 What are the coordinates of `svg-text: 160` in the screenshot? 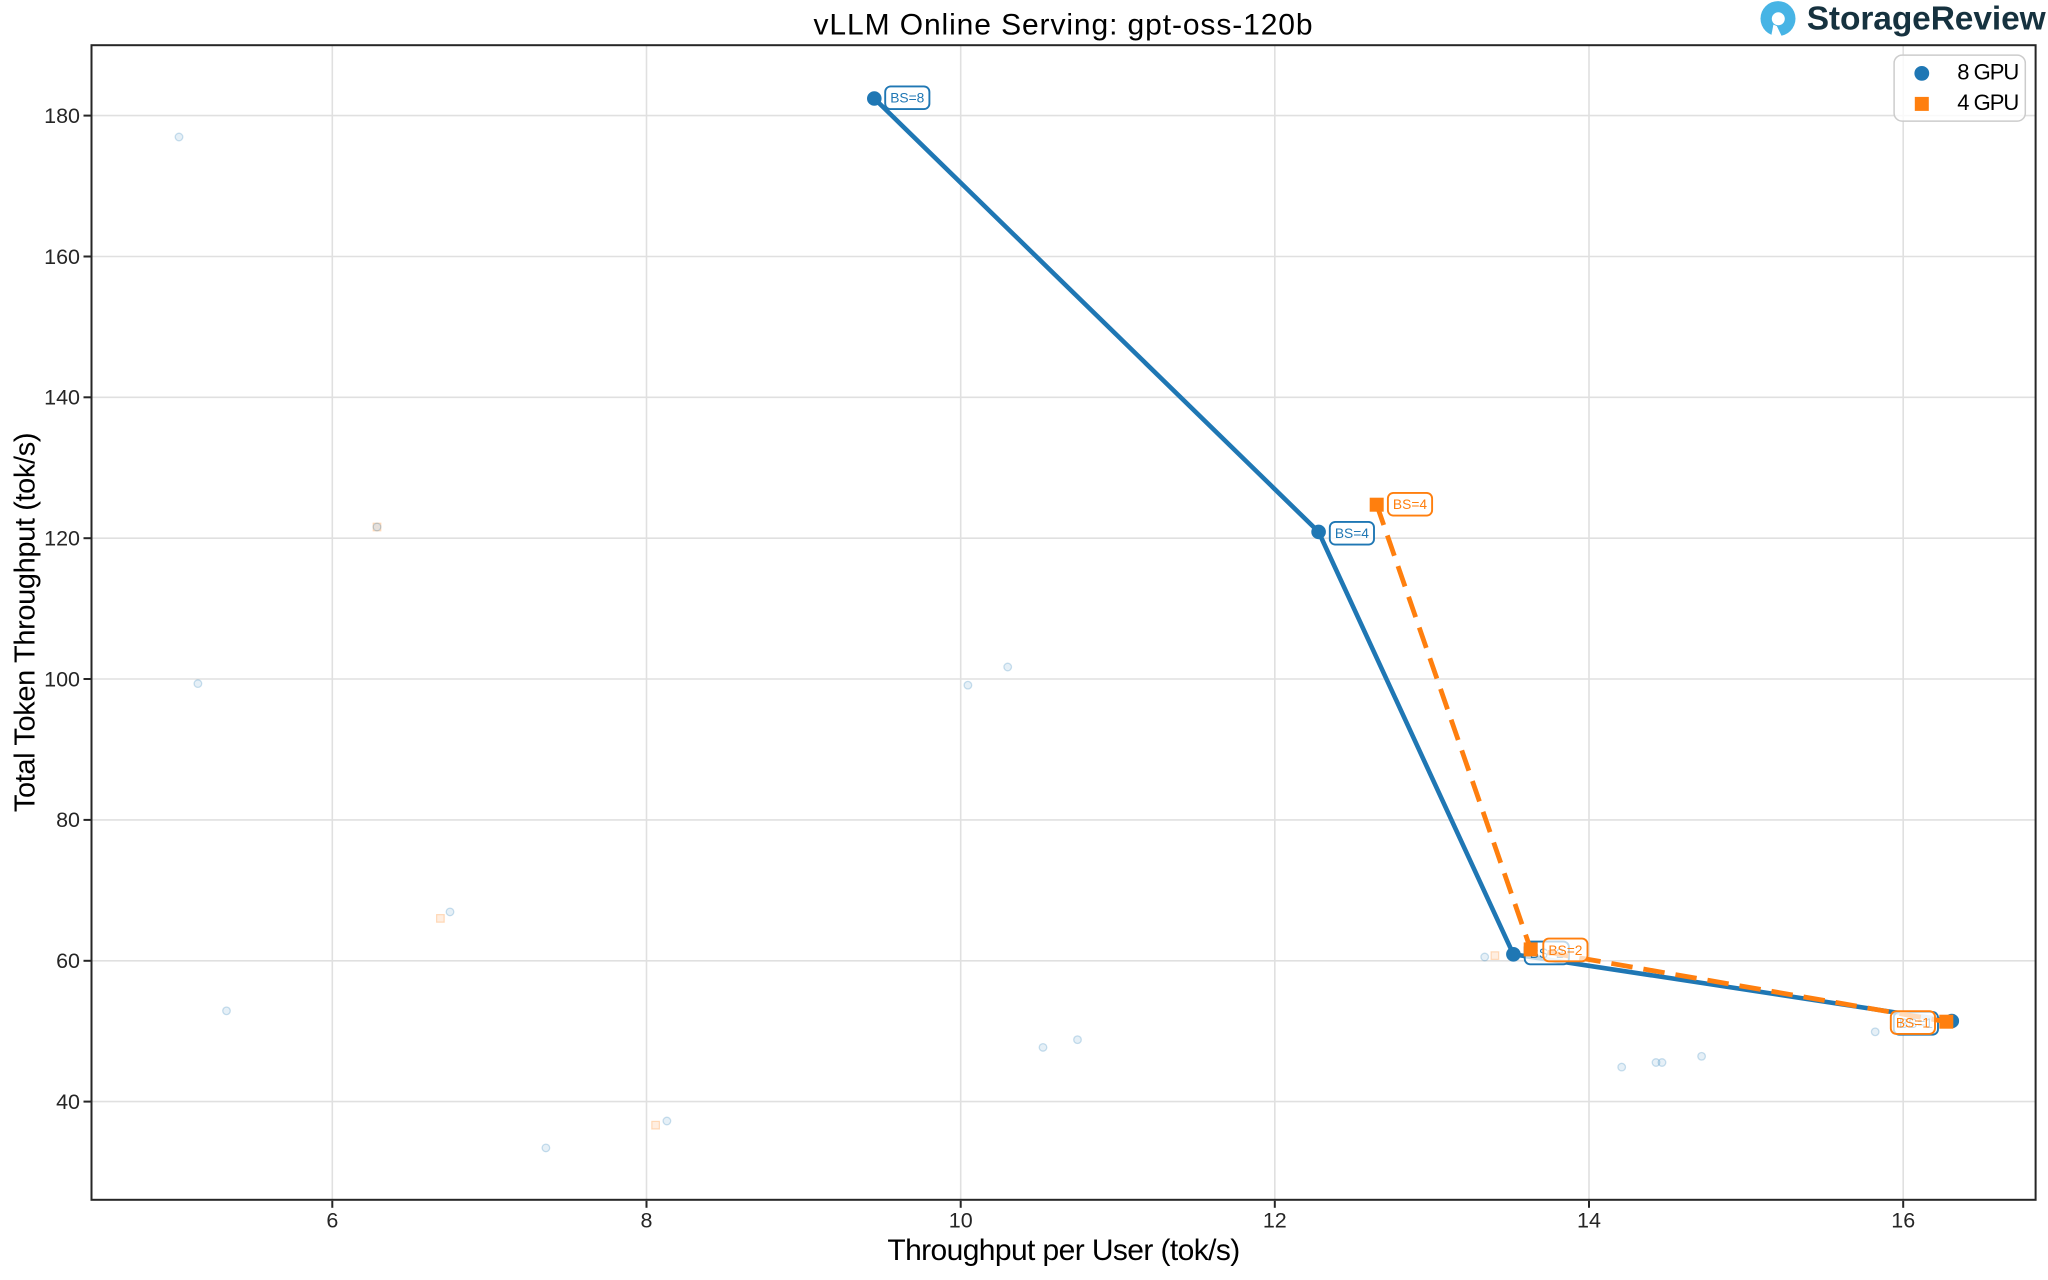 It's located at (62, 257).